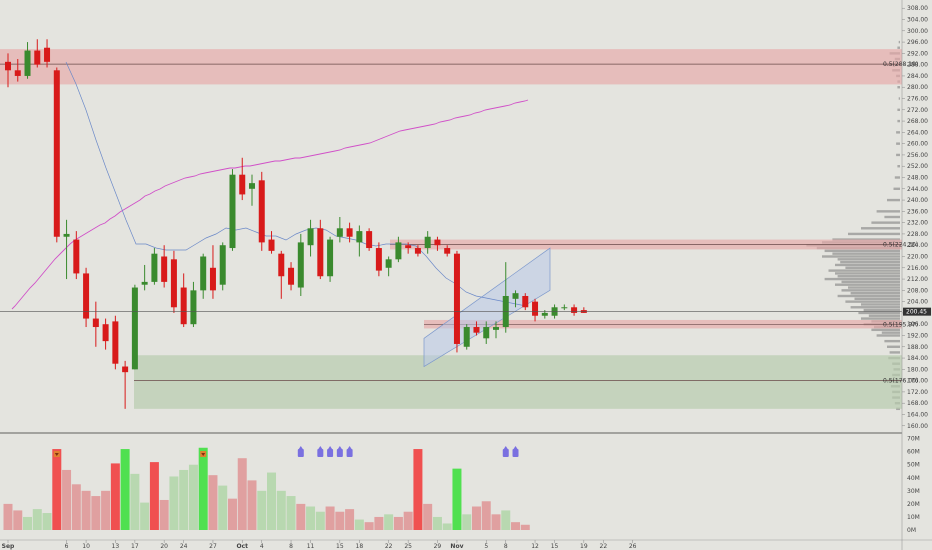  Describe the element at coordinates (913, 452) in the screenshot. I see `volume-tick-label: 60M` at that location.